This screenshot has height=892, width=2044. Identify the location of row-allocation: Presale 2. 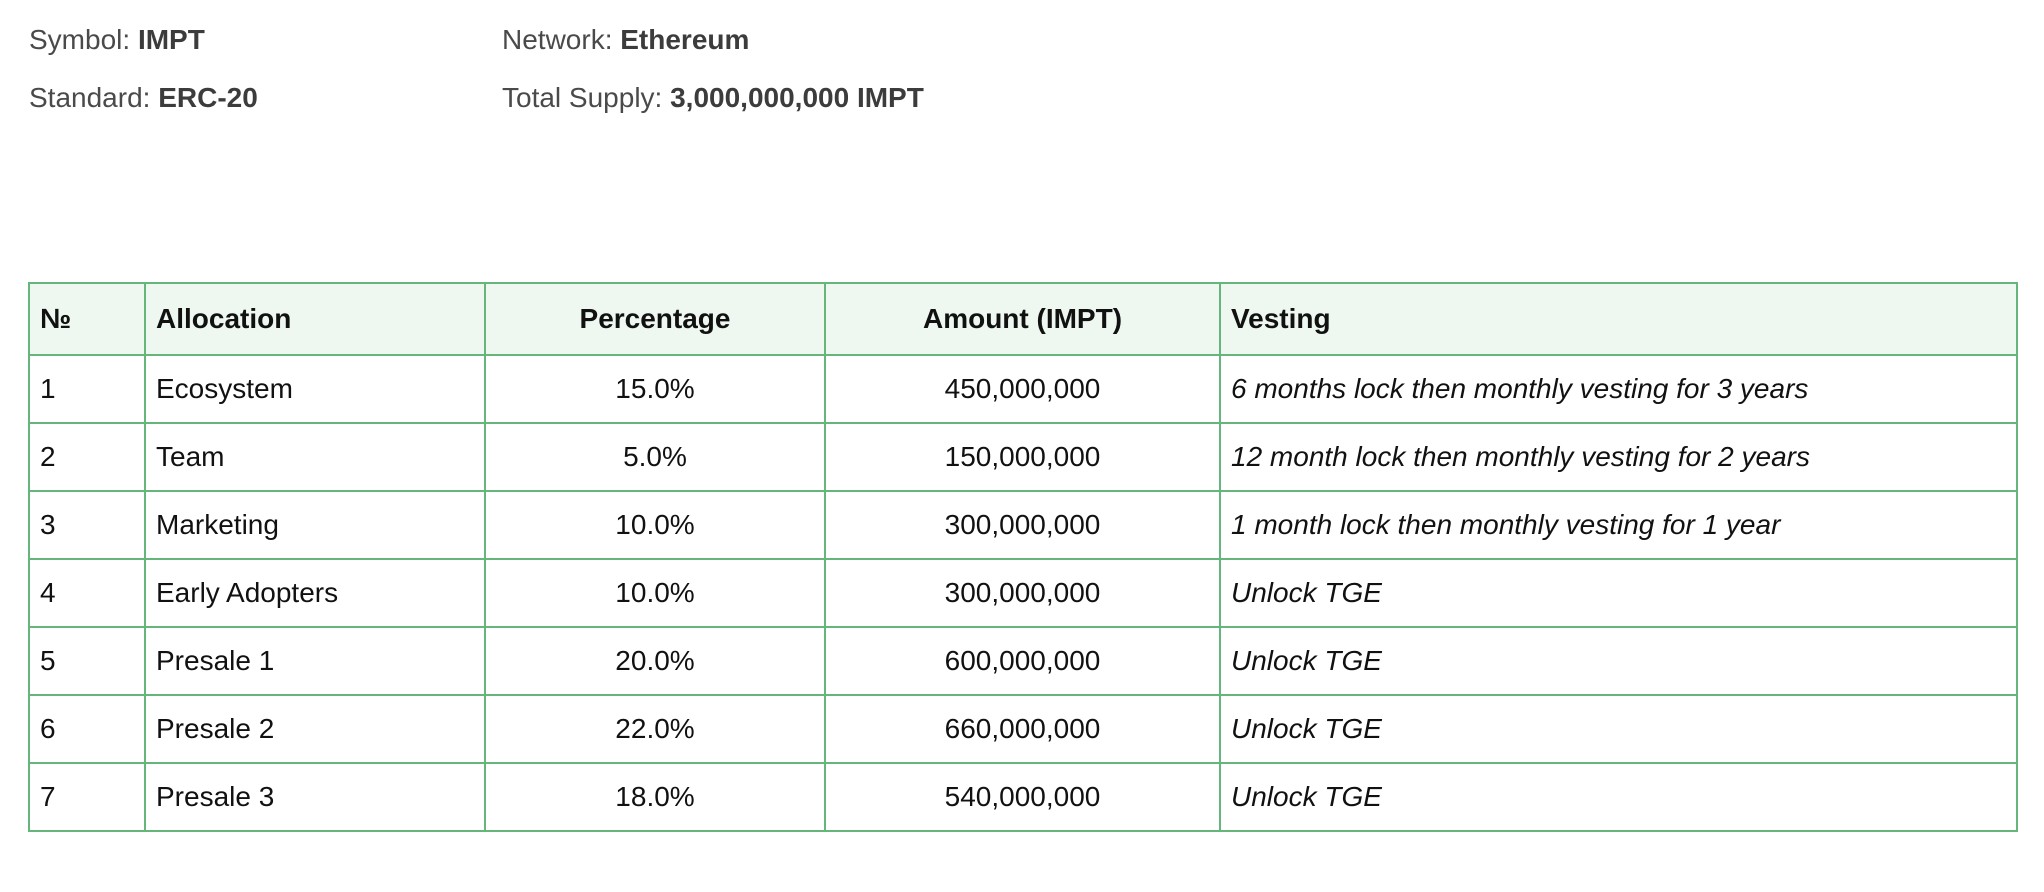
(315, 729).